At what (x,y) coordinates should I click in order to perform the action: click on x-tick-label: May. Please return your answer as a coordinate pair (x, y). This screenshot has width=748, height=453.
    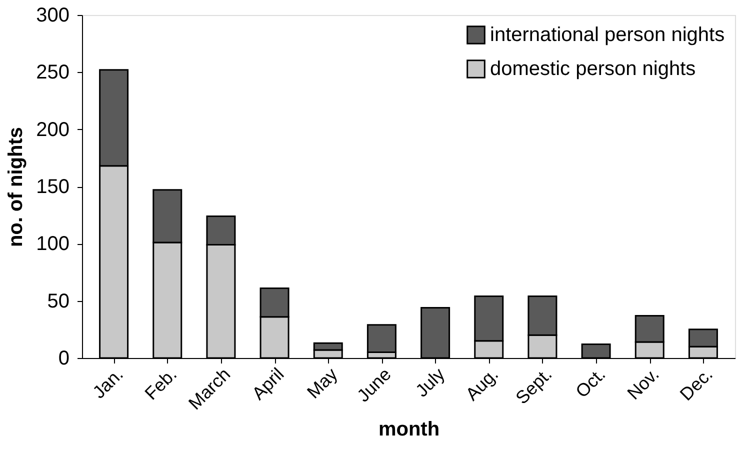
    Looking at the image, I should click on (322, 383).